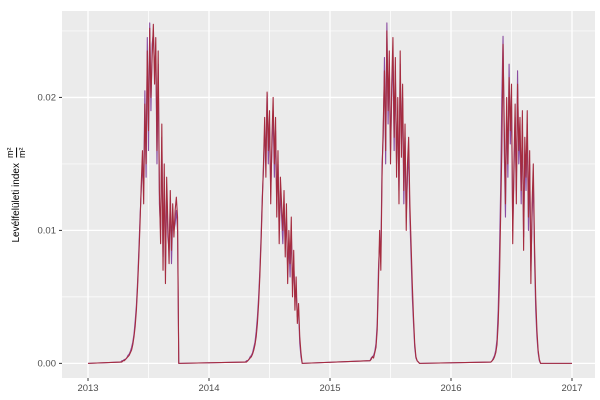  Describe the element at coordinates (450, 388) in the screenshot. I see `x-tick-label: 2016` at that location.